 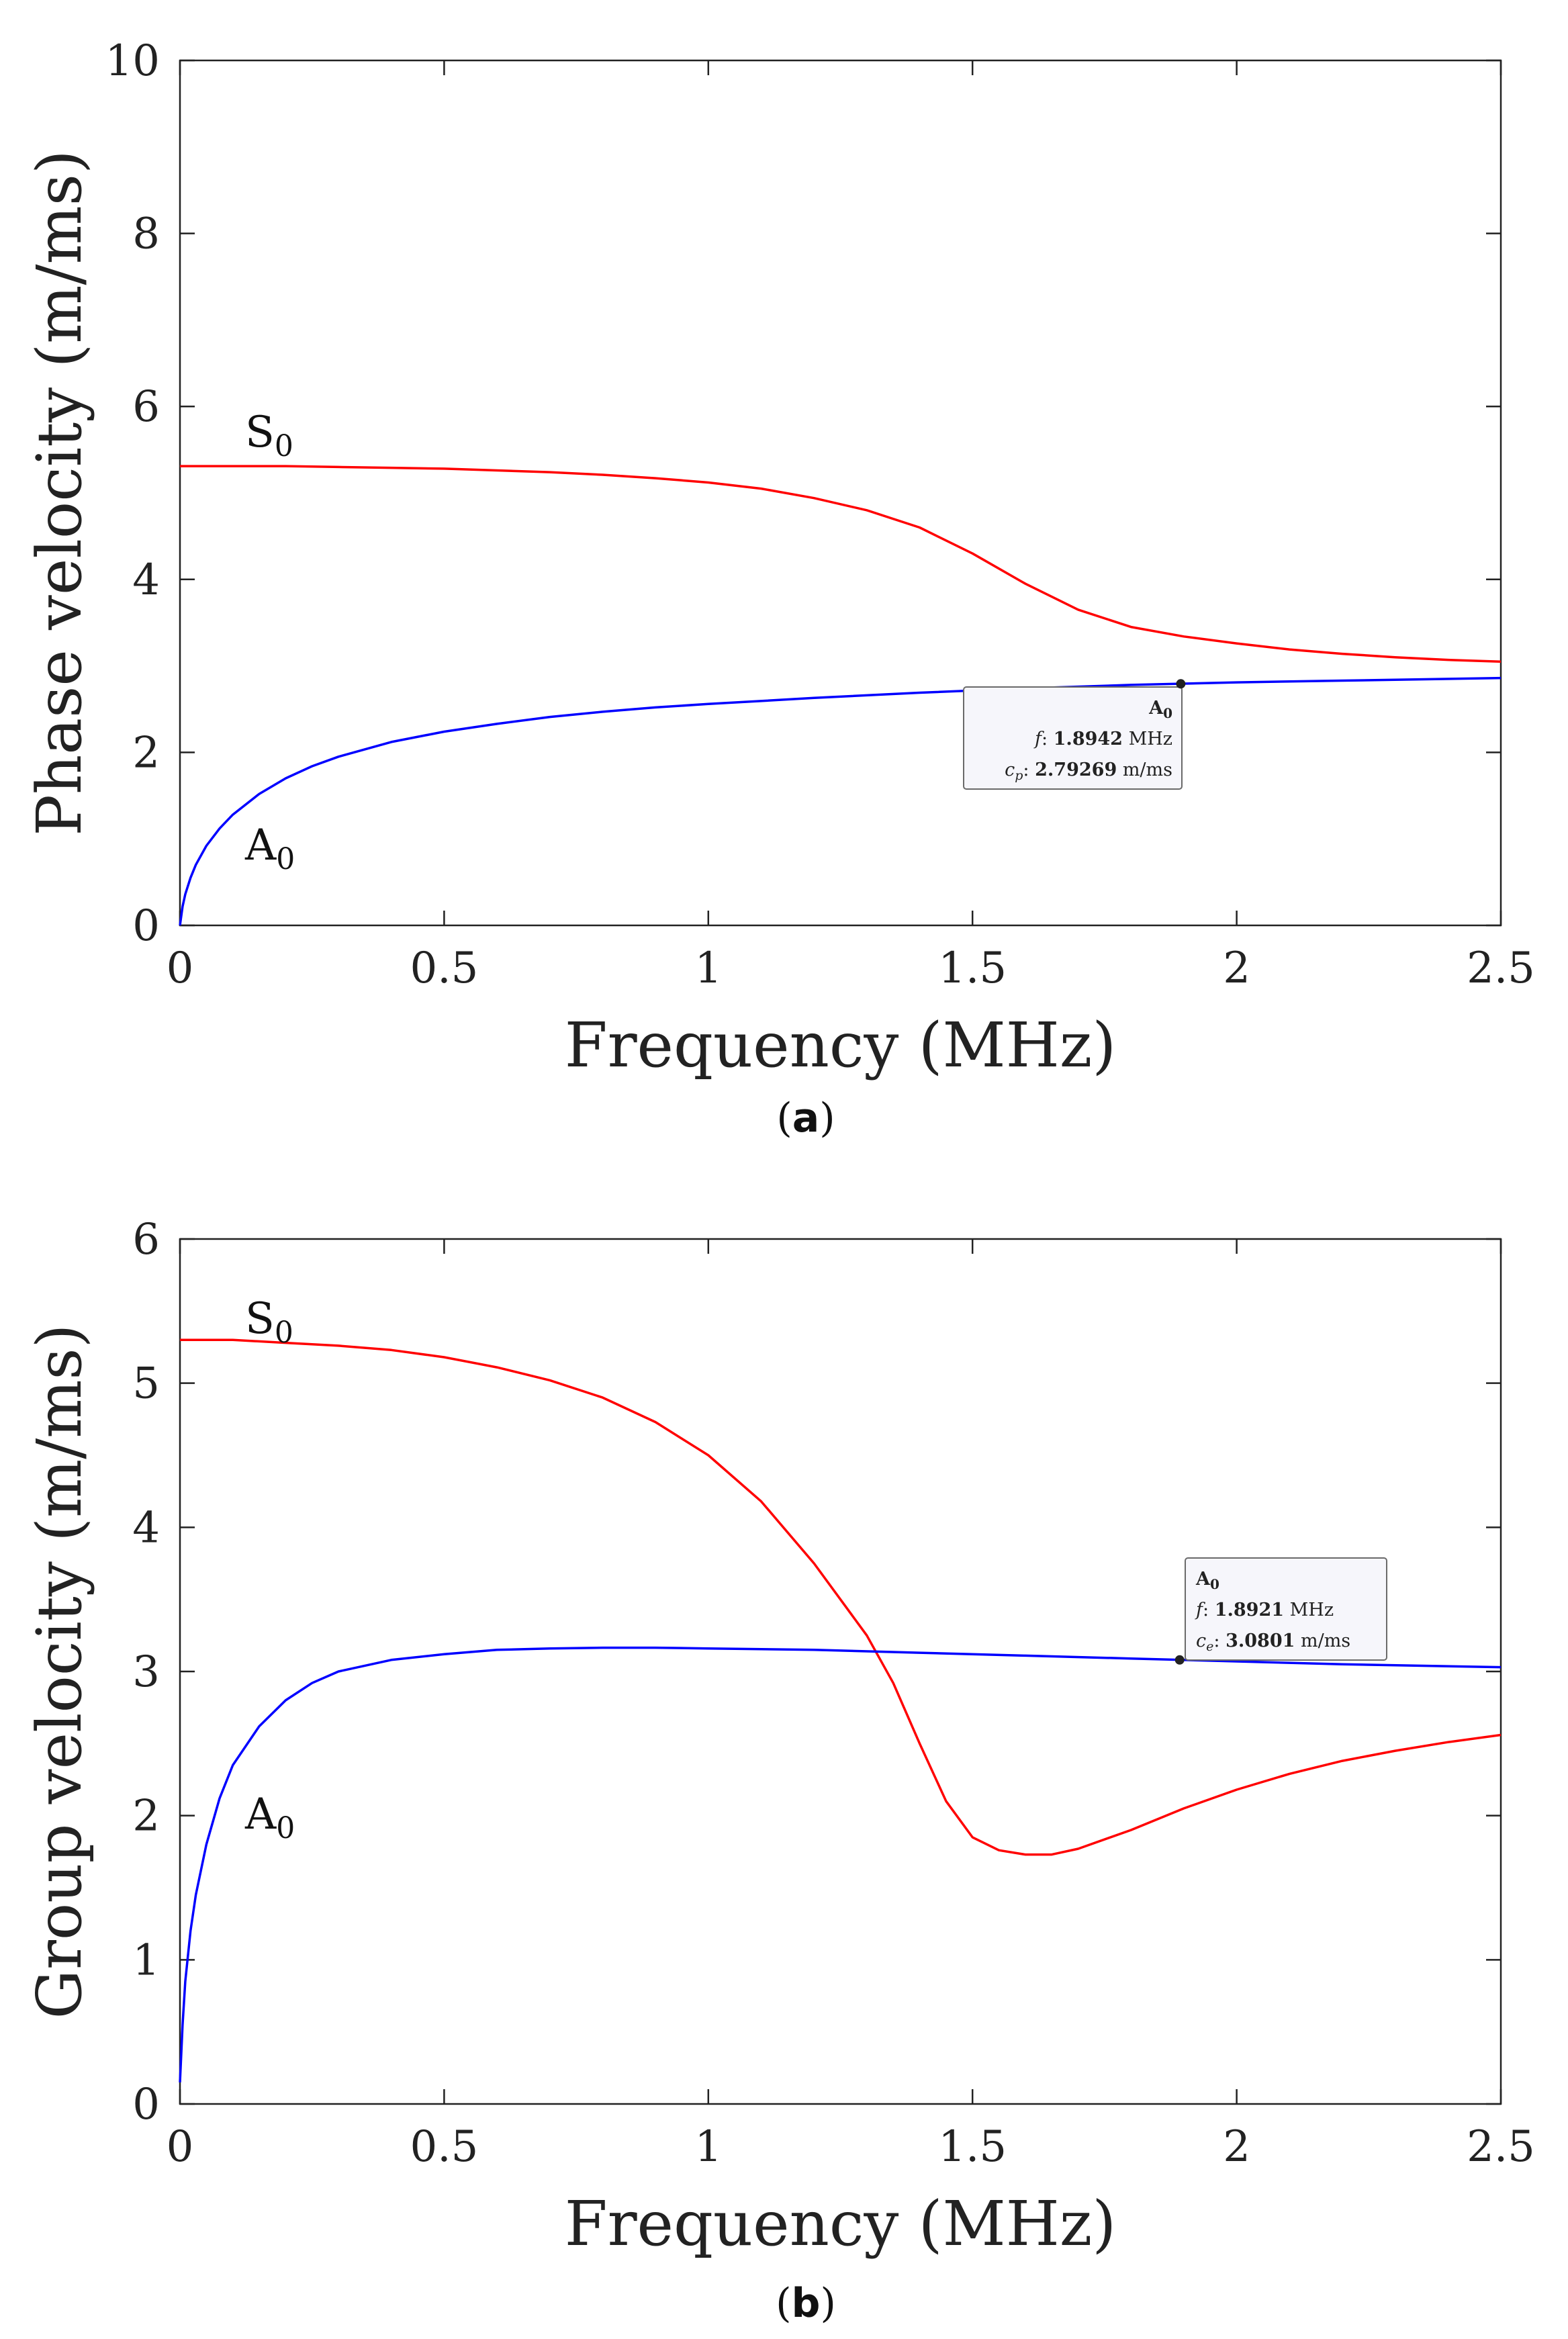 What do you see at coordinates (59, 1671) in the screenshot?
I see `y-axis-title: Group velocity (m/ms)` at bounding box center [59, 1671].